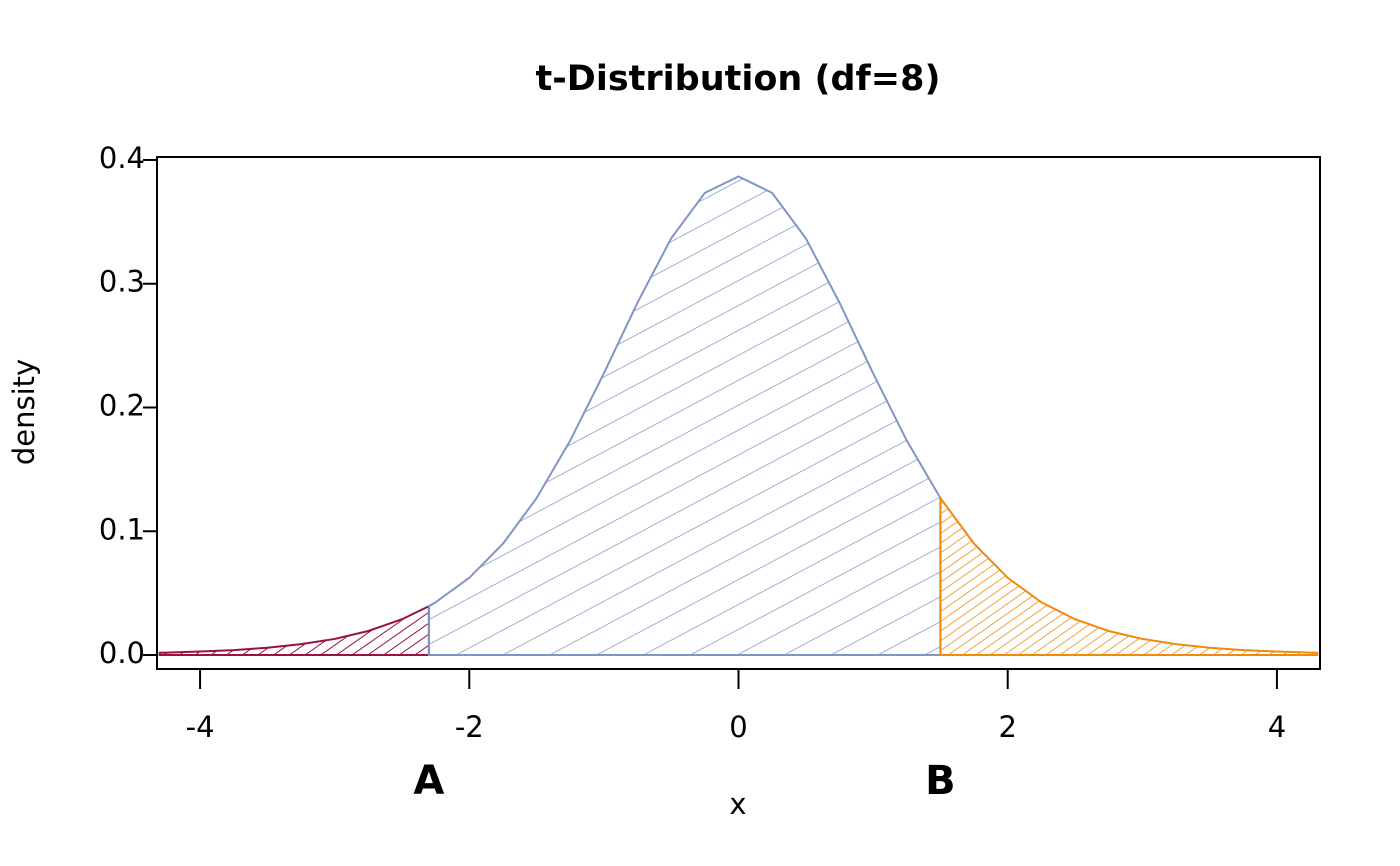  I want to click on y-tick-label: 0.1, so click(122, 529).